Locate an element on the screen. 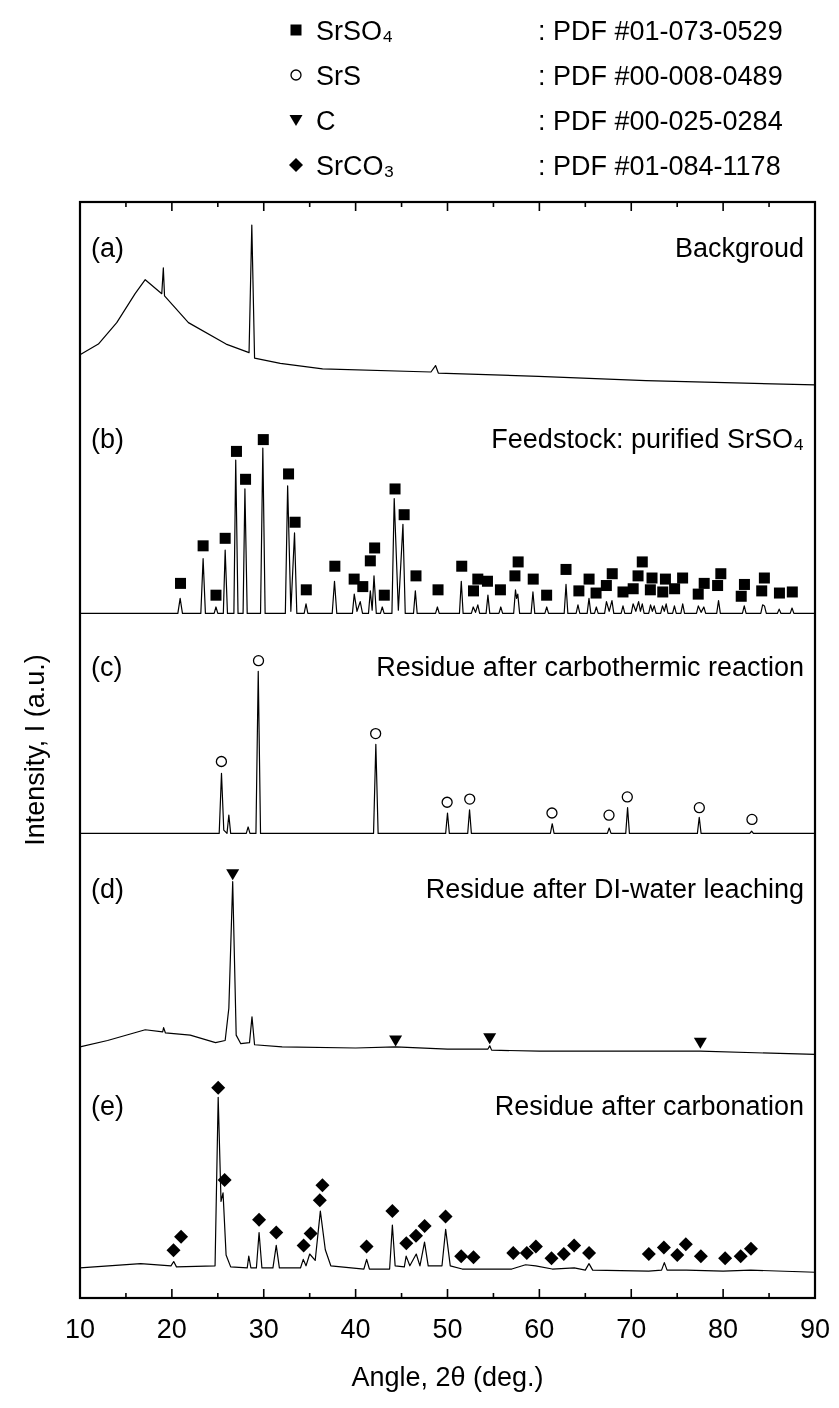 Image resolution: width=839 pixels, height=1408 pixels. annotation: Residue after carbothermic reaction is located at coordinates (590, 667).